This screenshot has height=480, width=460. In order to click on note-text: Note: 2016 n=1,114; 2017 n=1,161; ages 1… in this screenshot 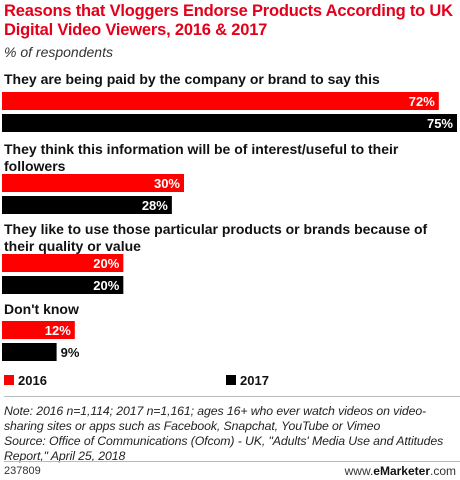, I will do `click(215, 418)`.